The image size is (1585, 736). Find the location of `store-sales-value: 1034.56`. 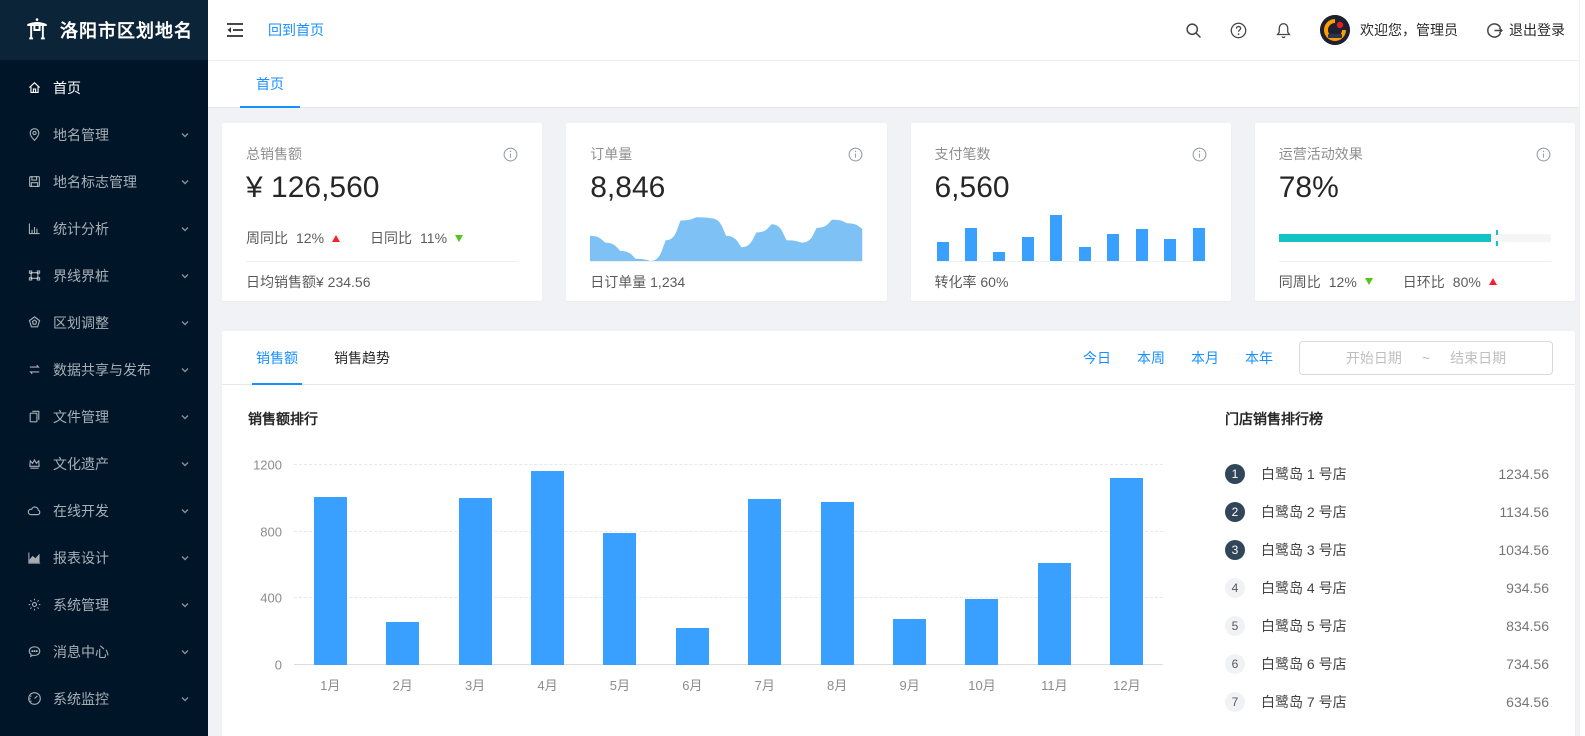

store-sales-value: 1034.56 is located at coordinates (1523, 550).